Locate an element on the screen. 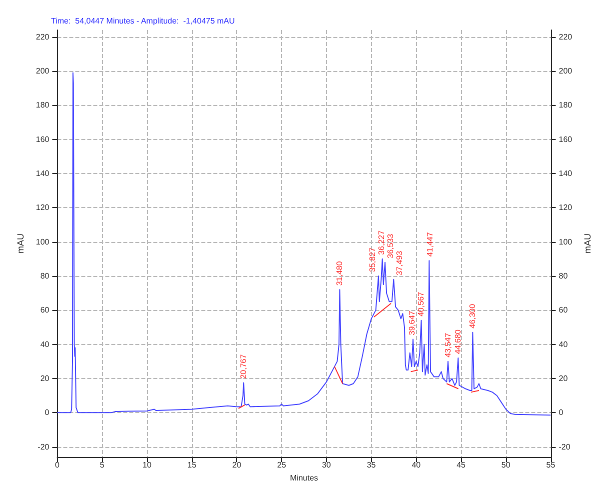 Image resolution: width=608 pixels, height=495 pixels. y2-tick-label: 140 is located at coordinates (565, 173).